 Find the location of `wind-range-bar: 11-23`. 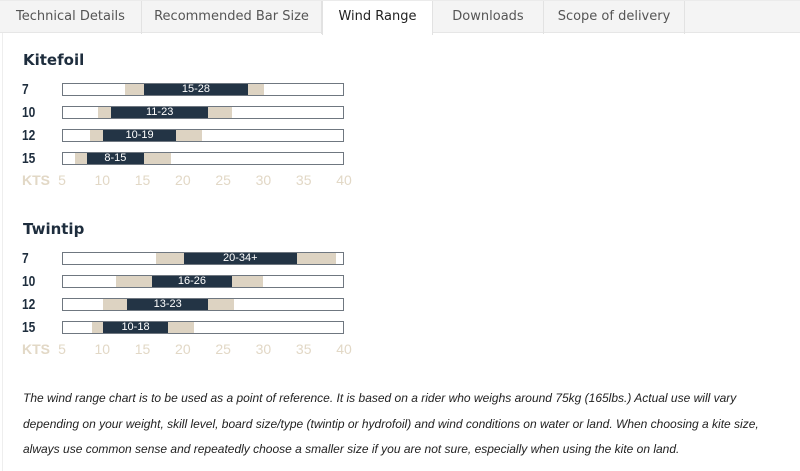

wind-range-bar: 11-23 is located at coordinates (203, 112).